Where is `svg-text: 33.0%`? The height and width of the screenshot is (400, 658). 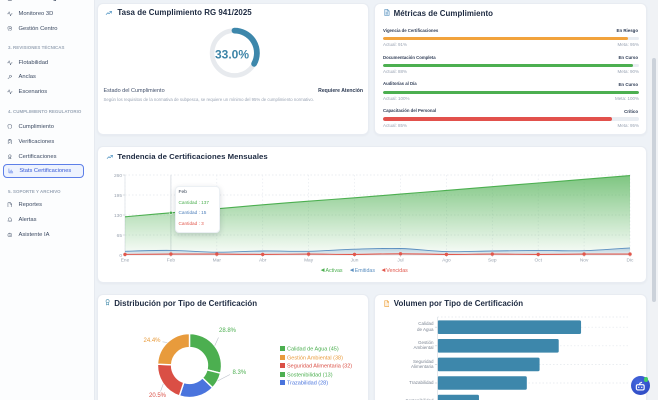
svg-text: 33.0% is located at coordinates (232, 54).